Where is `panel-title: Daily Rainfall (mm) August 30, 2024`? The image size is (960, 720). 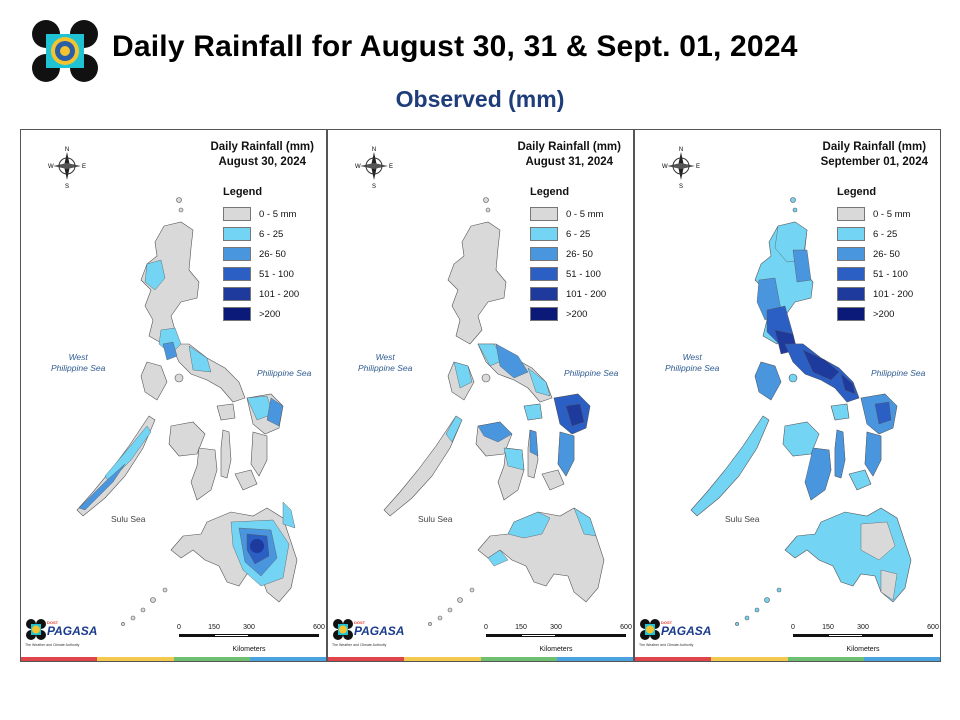 panel-title: Daily Rainfall (mm) August 30, 2024 is located at coordinates (262, 155).